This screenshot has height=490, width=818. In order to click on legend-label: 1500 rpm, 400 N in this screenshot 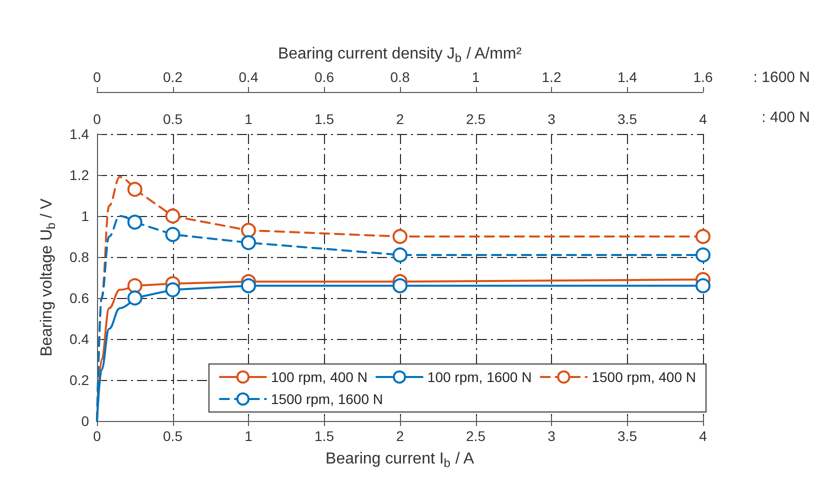, I will do `click(644, 377)`.